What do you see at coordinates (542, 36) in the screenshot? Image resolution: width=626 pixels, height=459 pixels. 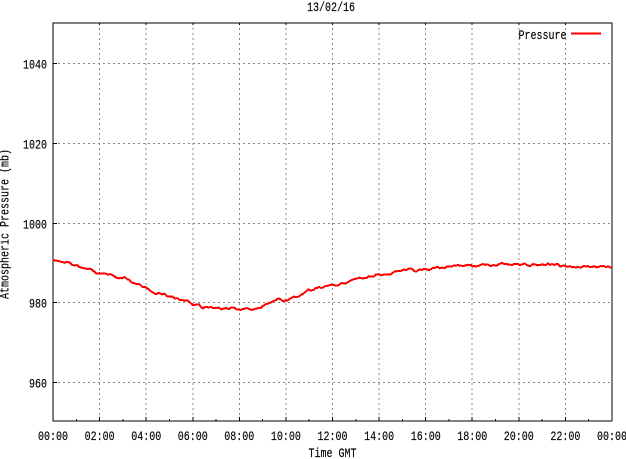 I see `svg-text: Pressure` at bounding box center [542, 36].